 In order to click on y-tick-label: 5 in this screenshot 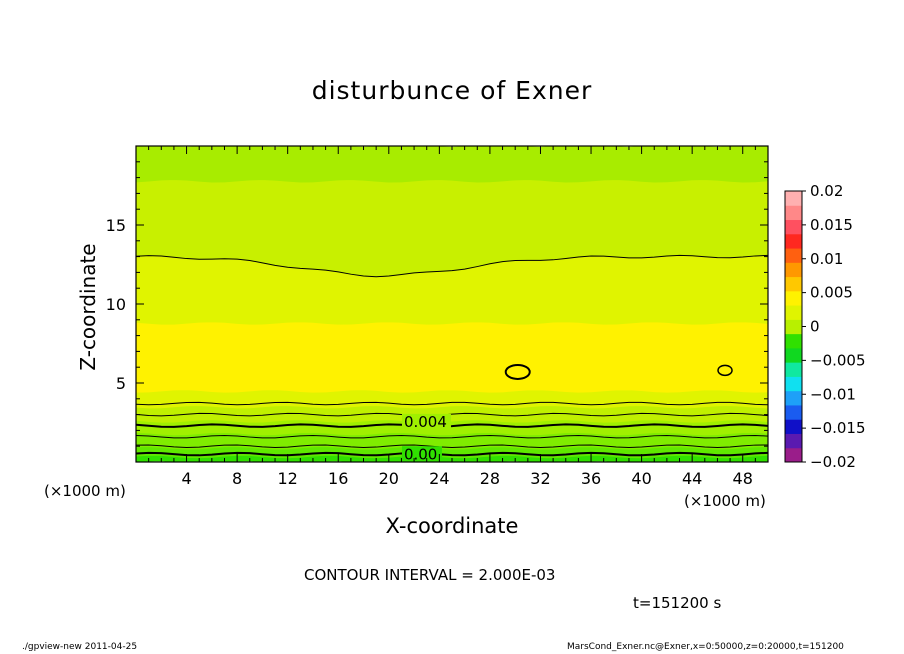, I will do `click(121, 383)`.